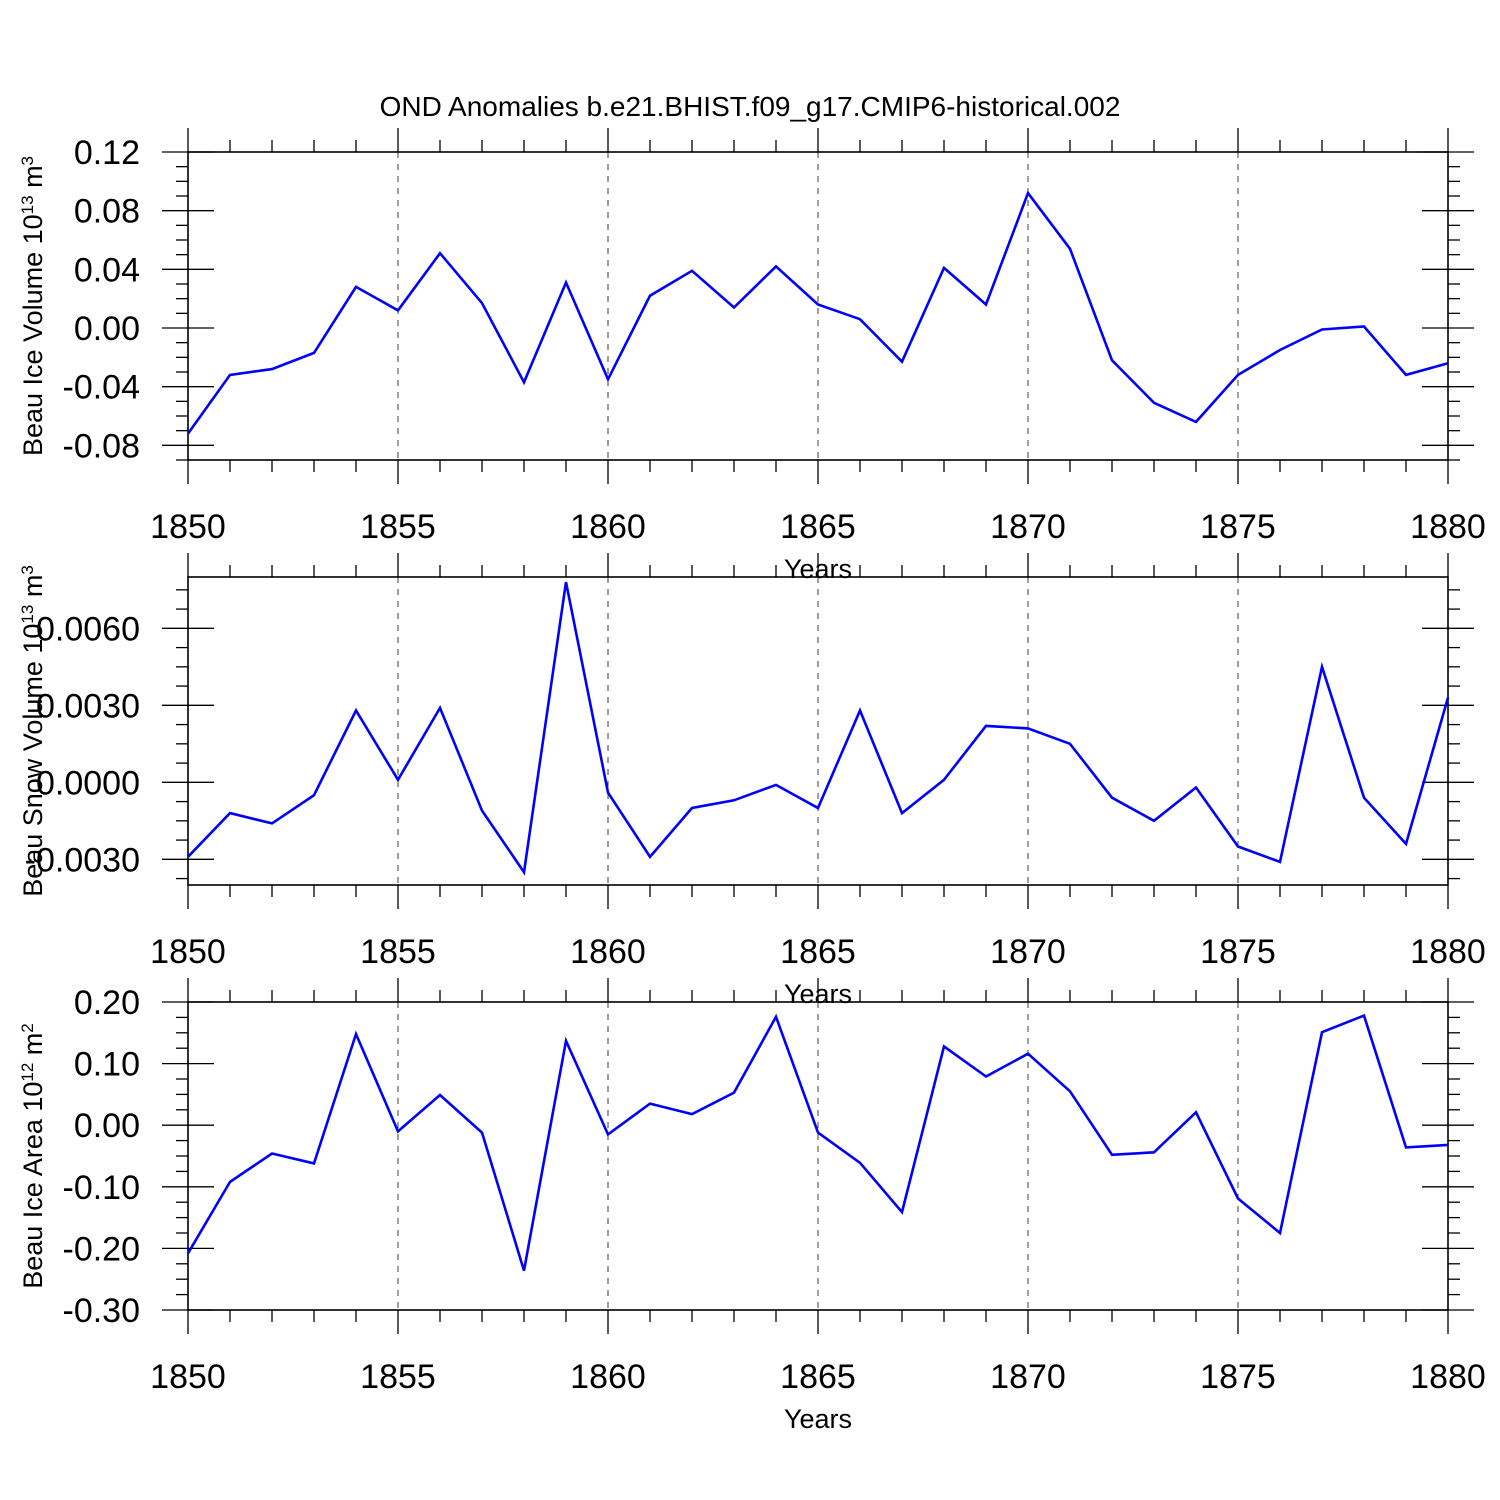  Describe the element at coordinates (107, 153) in the screenshot. I see `y-tick-label: 0.12` at that location.